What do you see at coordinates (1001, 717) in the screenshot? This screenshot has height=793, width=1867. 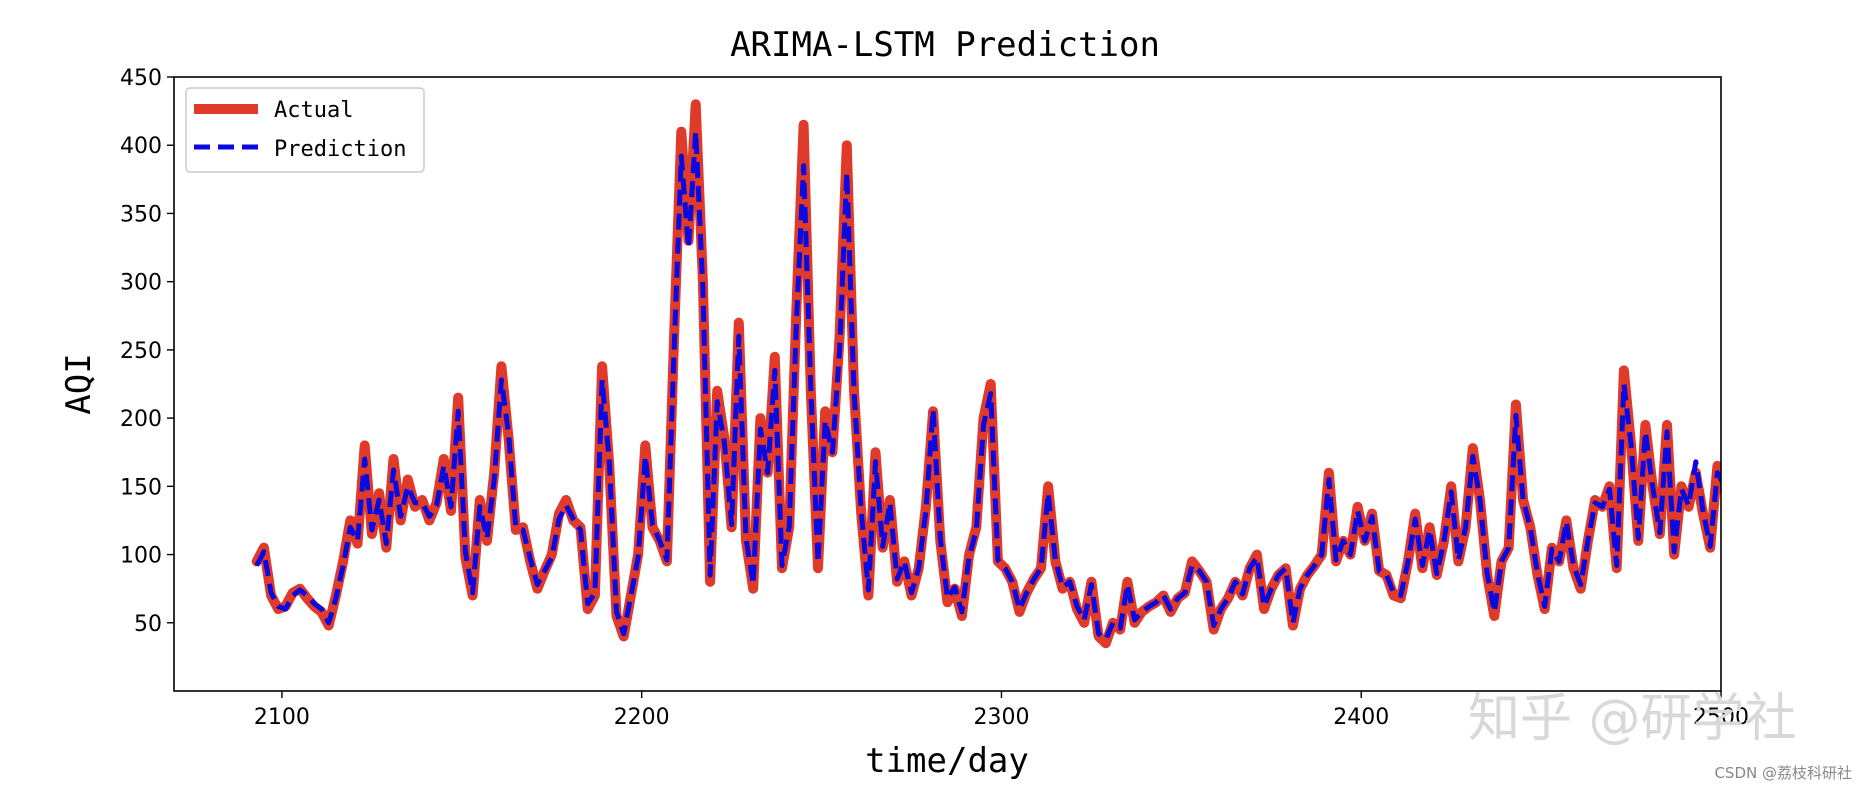 I see `x-tick-label: 2300` at bounding box center [1001, 717].